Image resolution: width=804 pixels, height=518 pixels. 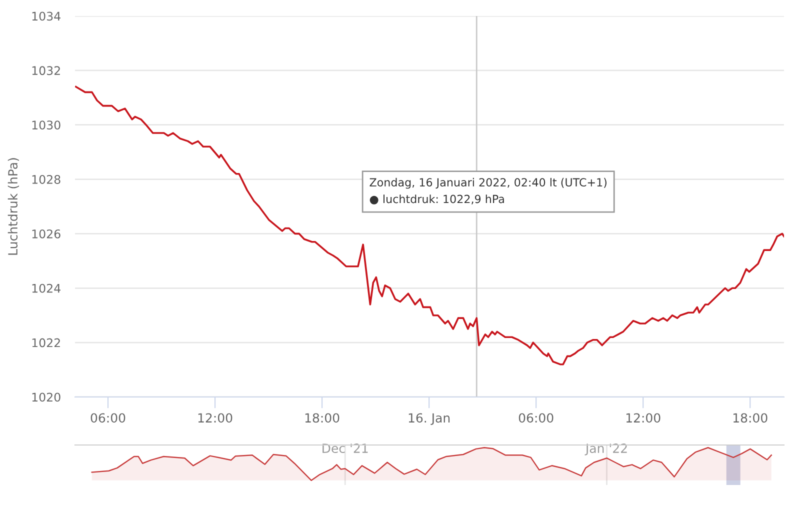 I want to click on y-tick-label: 1020, so click(x=46, y=397).